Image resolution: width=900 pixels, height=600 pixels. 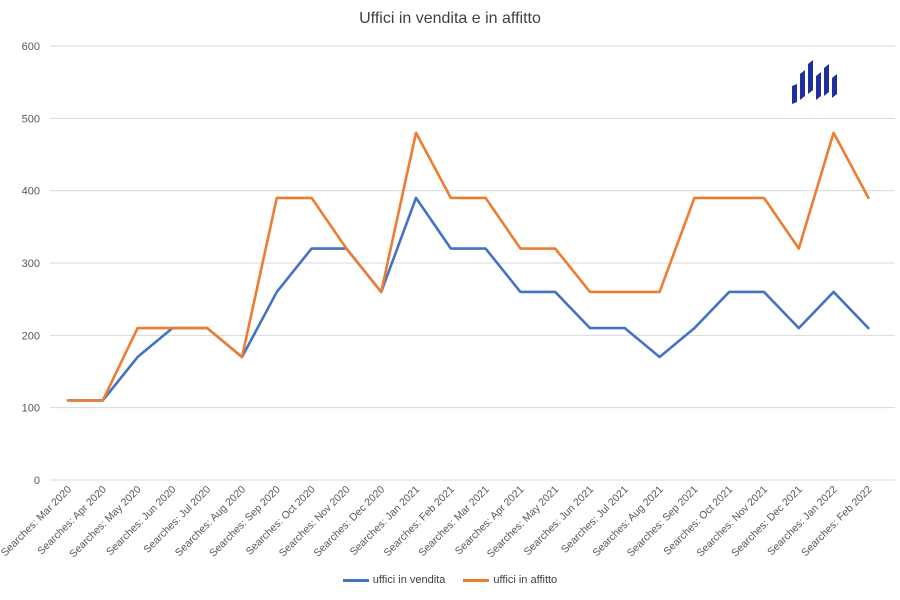 I want to click on chart-title: Uffici in vendita e in affitto, so click(x=450, y=18).